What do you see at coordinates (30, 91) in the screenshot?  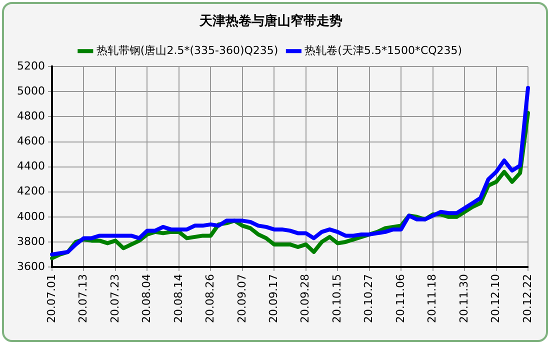 I see `y-tick-label: 5000` at bounding box center [30, 91].